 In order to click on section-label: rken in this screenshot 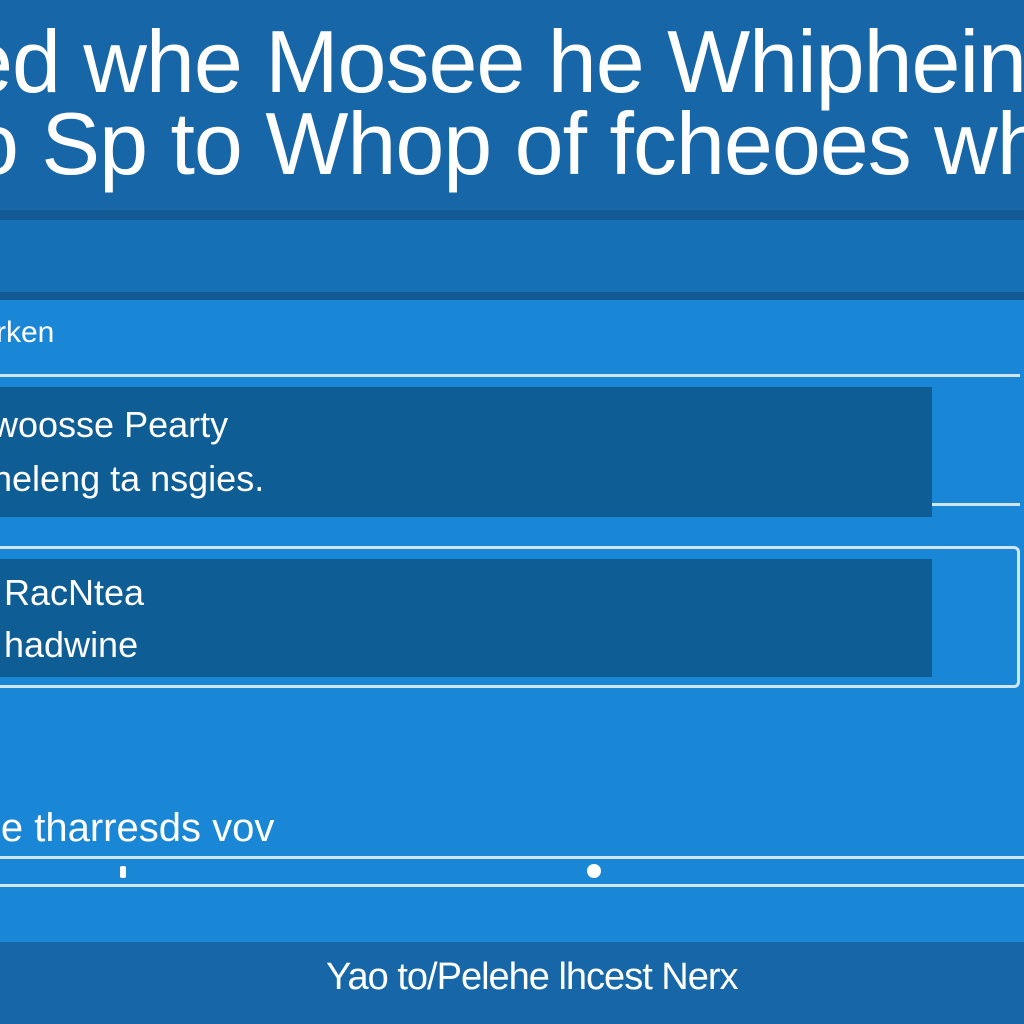, I will do `click(27, 332)`.